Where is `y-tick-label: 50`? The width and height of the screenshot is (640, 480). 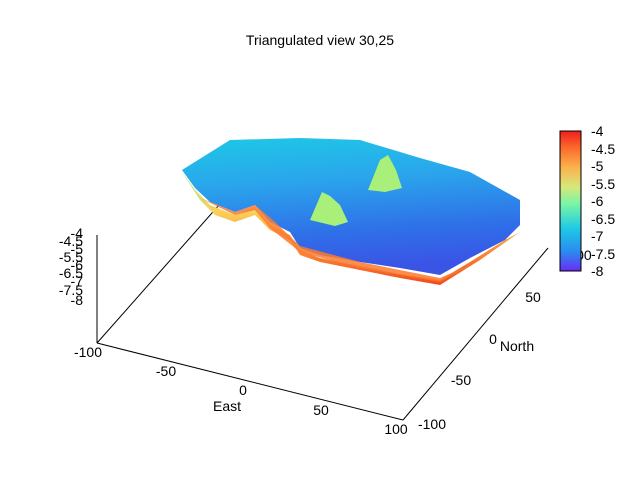 y-tick-label: 50 is located at coordinates (533, 297).